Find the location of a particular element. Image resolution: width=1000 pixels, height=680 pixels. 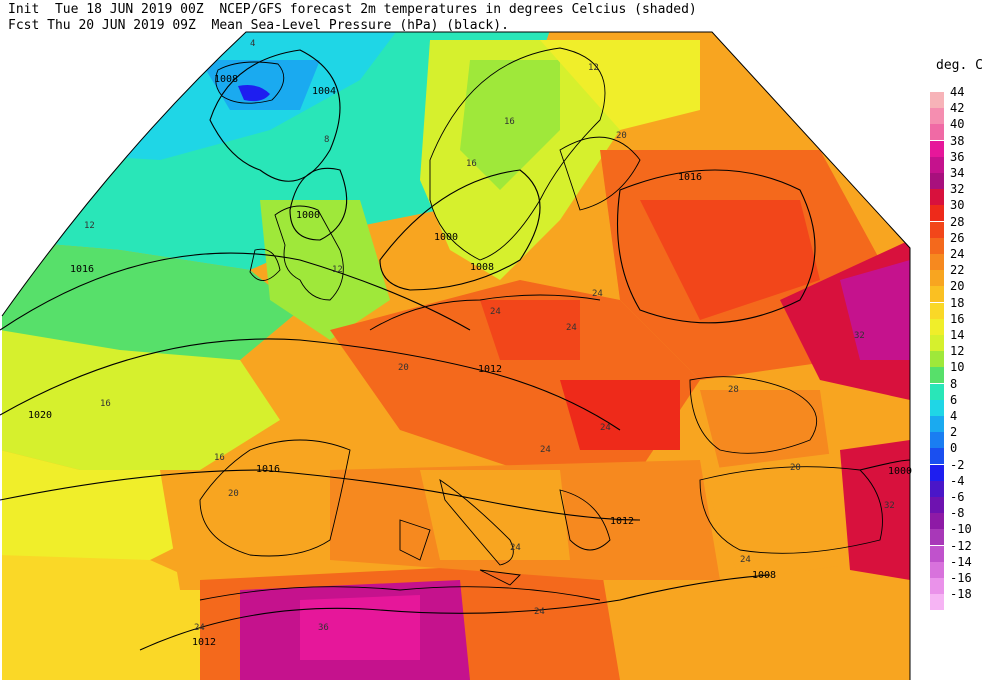

legend-label: 2 is located at coordinates (954, 432).